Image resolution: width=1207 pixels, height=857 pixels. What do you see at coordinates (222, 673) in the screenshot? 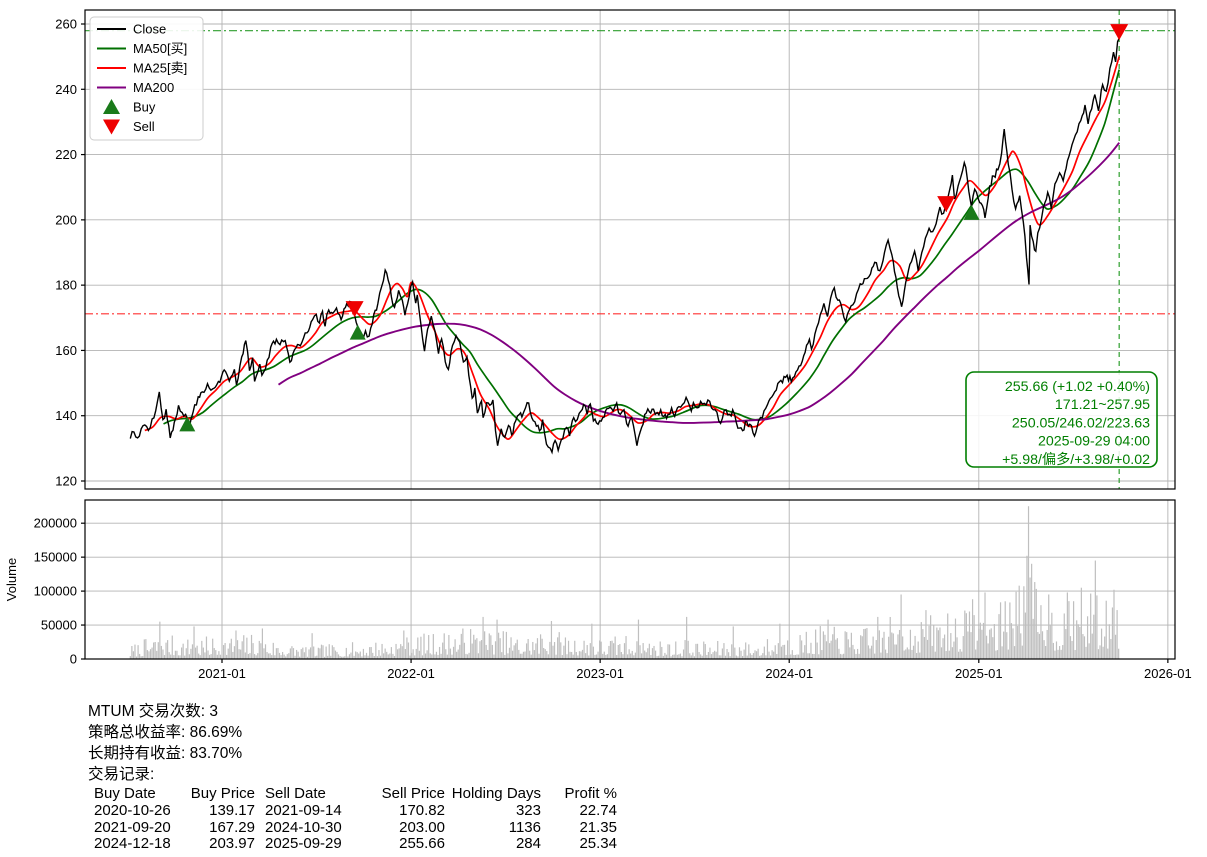
I see `date-tick-label: 2021-01` at bounding box center [222, 673].